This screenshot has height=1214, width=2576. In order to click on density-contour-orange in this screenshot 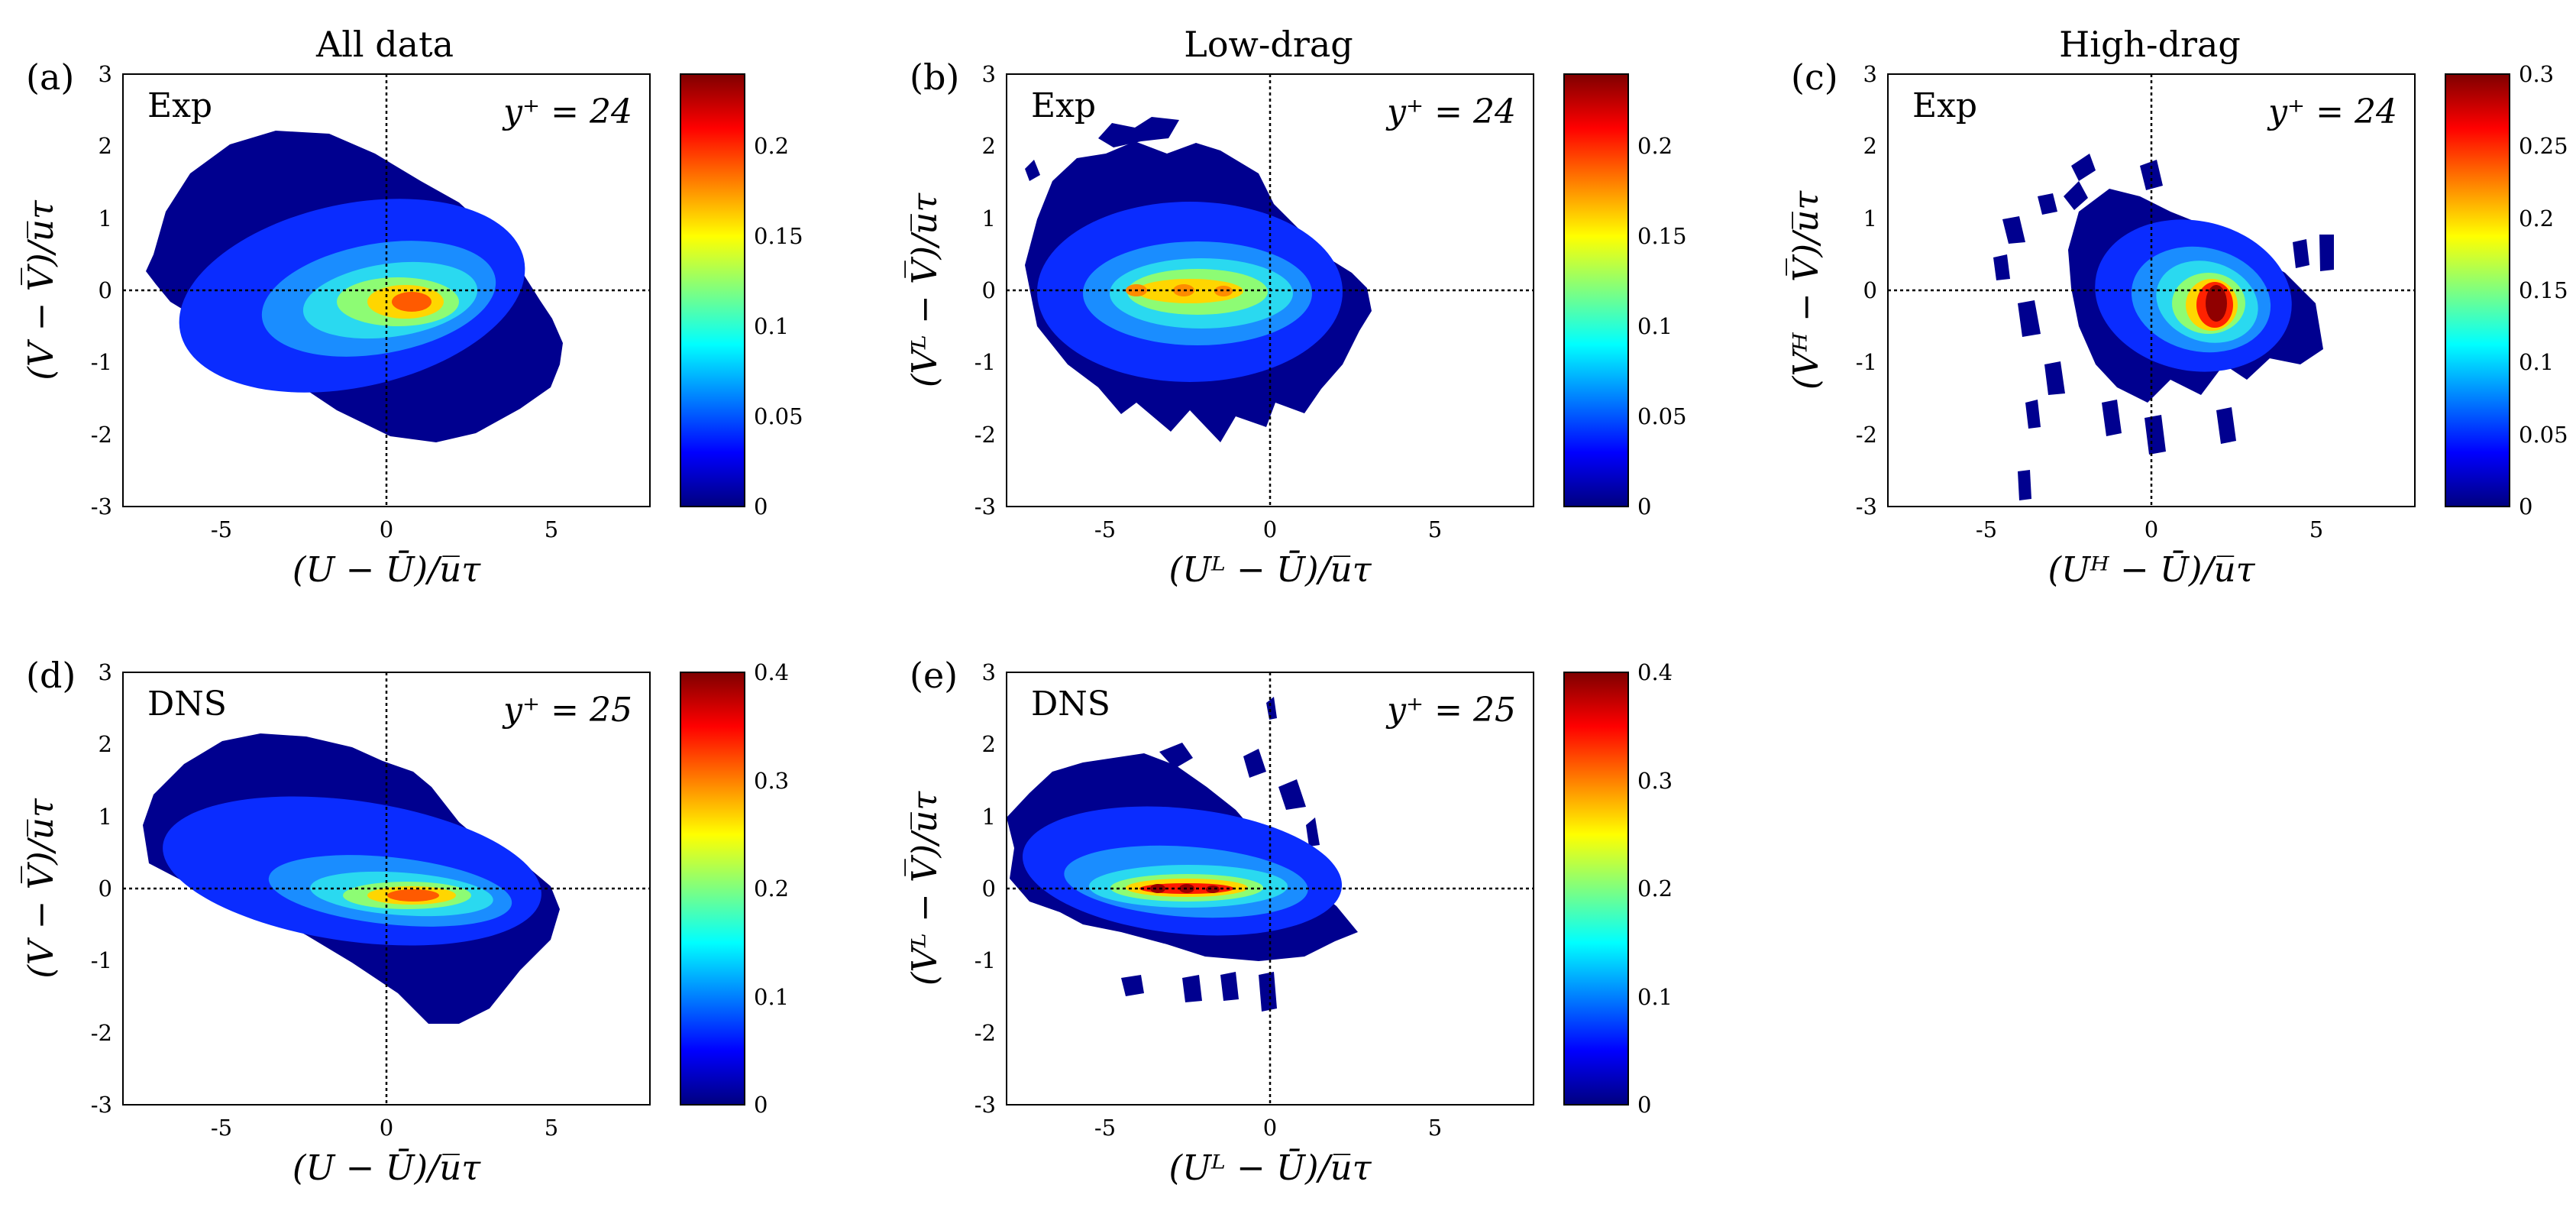, I will do `click(412, 302)`.